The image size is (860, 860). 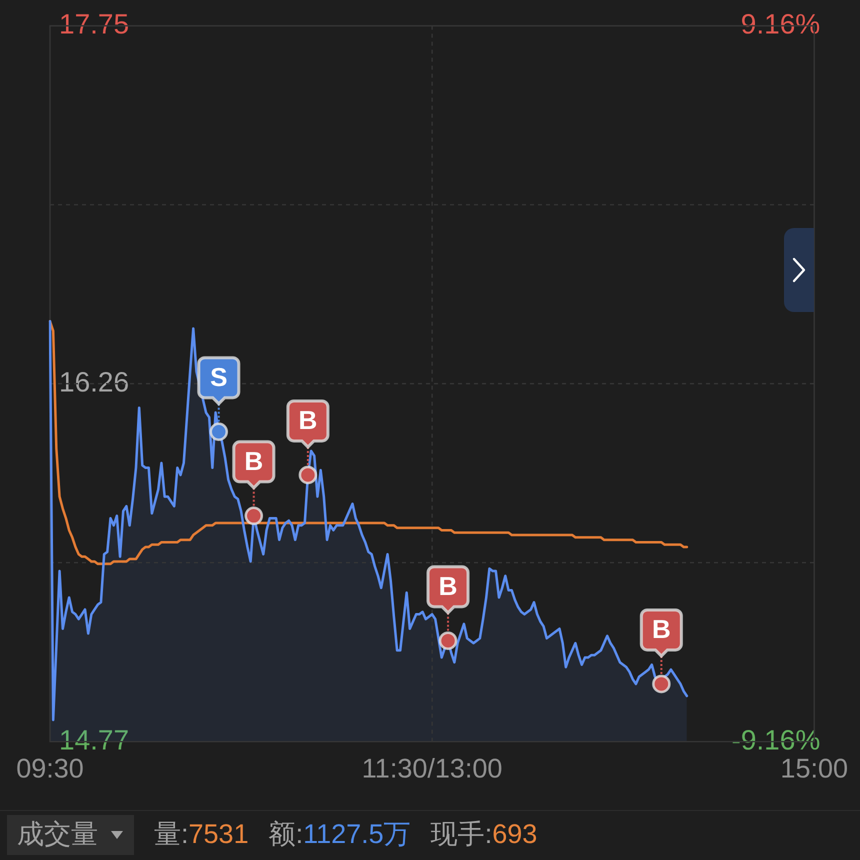 I want to click on dropdown-field: 成交量, so click(x=70, y=834).